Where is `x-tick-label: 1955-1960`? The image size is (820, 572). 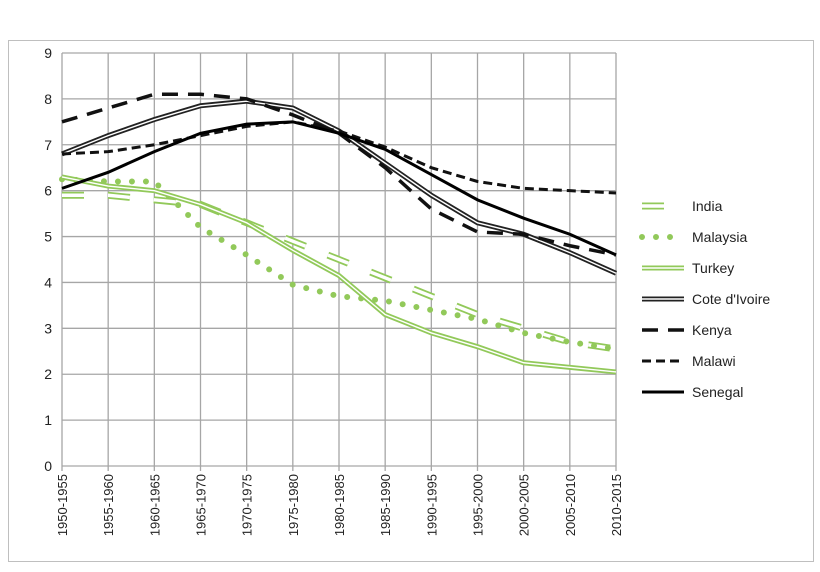 x-tick-label: 1955-1960 is located at coordinates (108, 505).